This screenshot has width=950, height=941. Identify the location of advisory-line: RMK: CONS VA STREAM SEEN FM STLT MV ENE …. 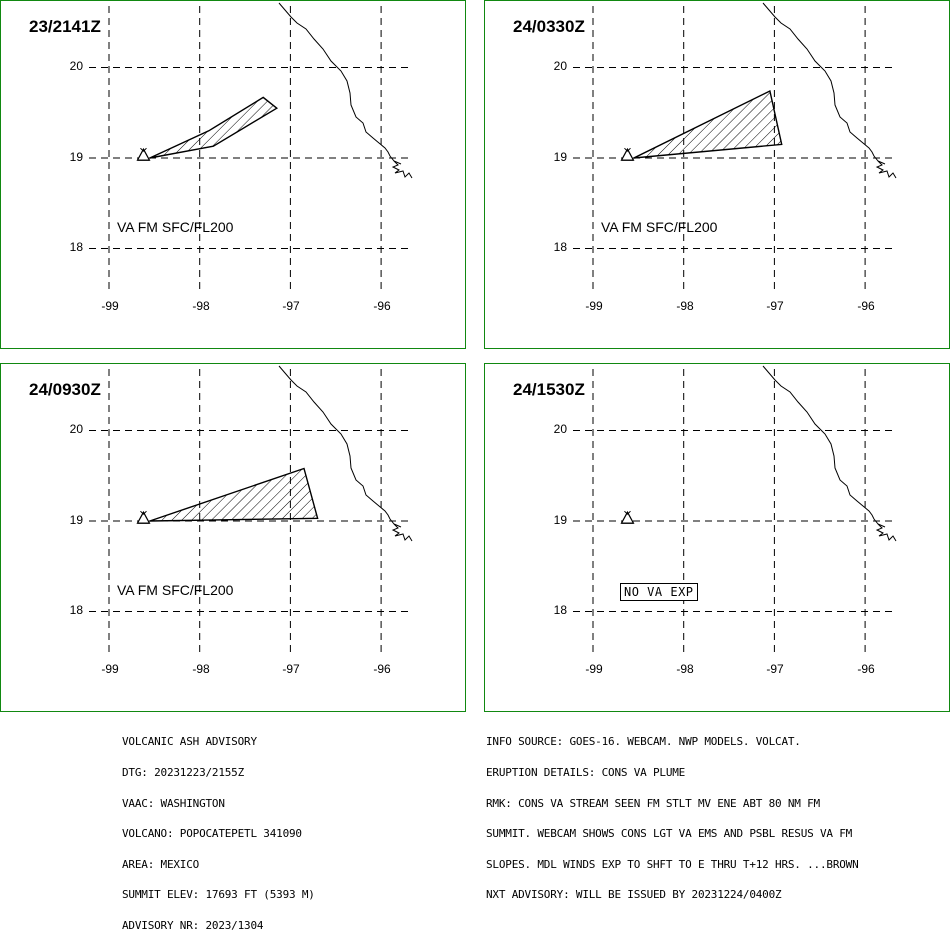
(653, 803).